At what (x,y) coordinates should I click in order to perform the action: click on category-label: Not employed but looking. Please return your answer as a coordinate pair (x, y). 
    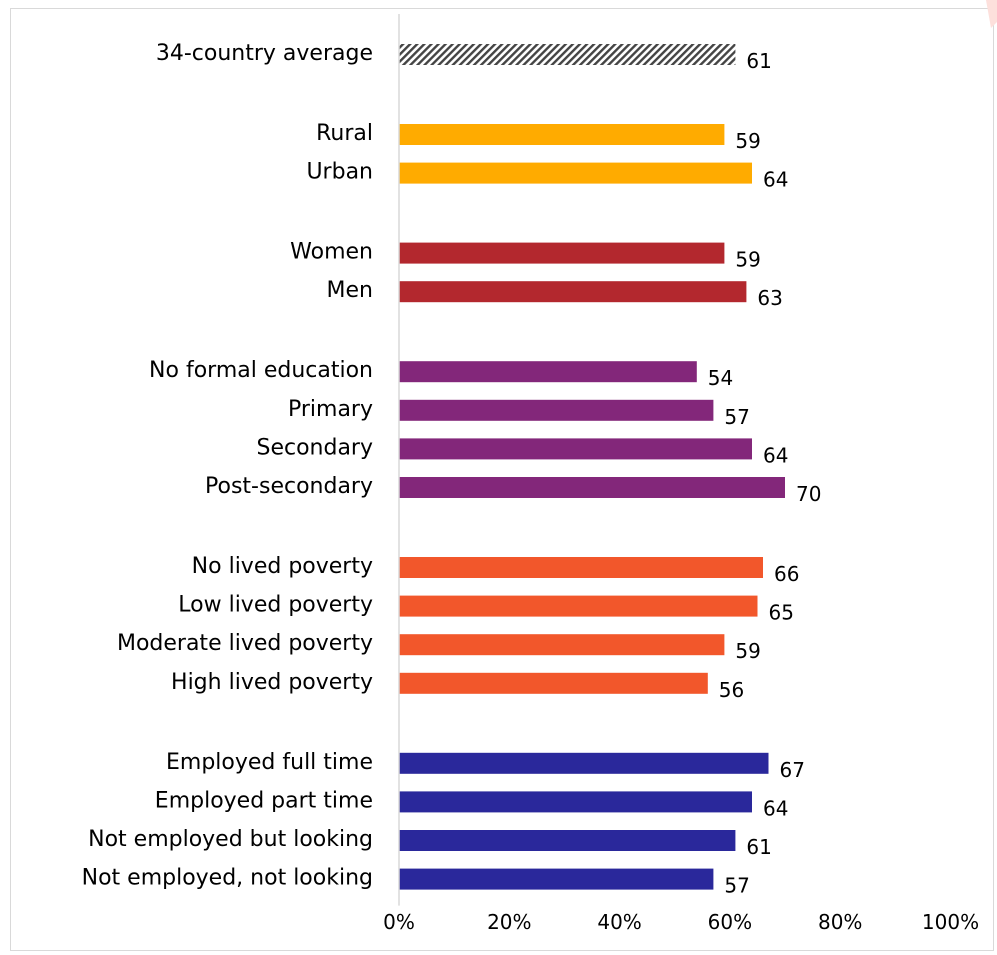
    Looking at the image, I should click on (230, 839).